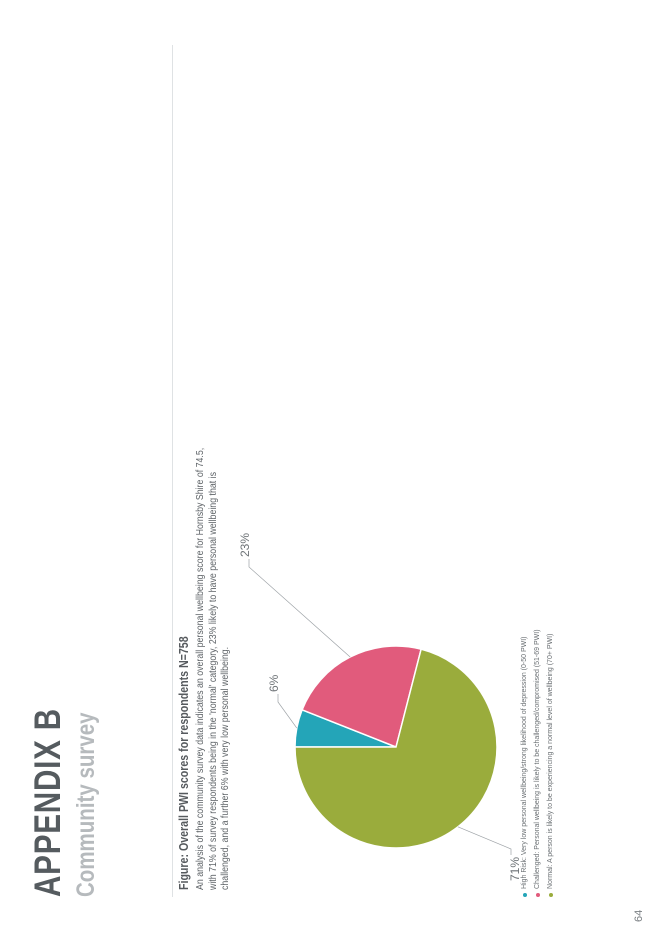  I want to click on leader-line-challenged, so click(299, 608).